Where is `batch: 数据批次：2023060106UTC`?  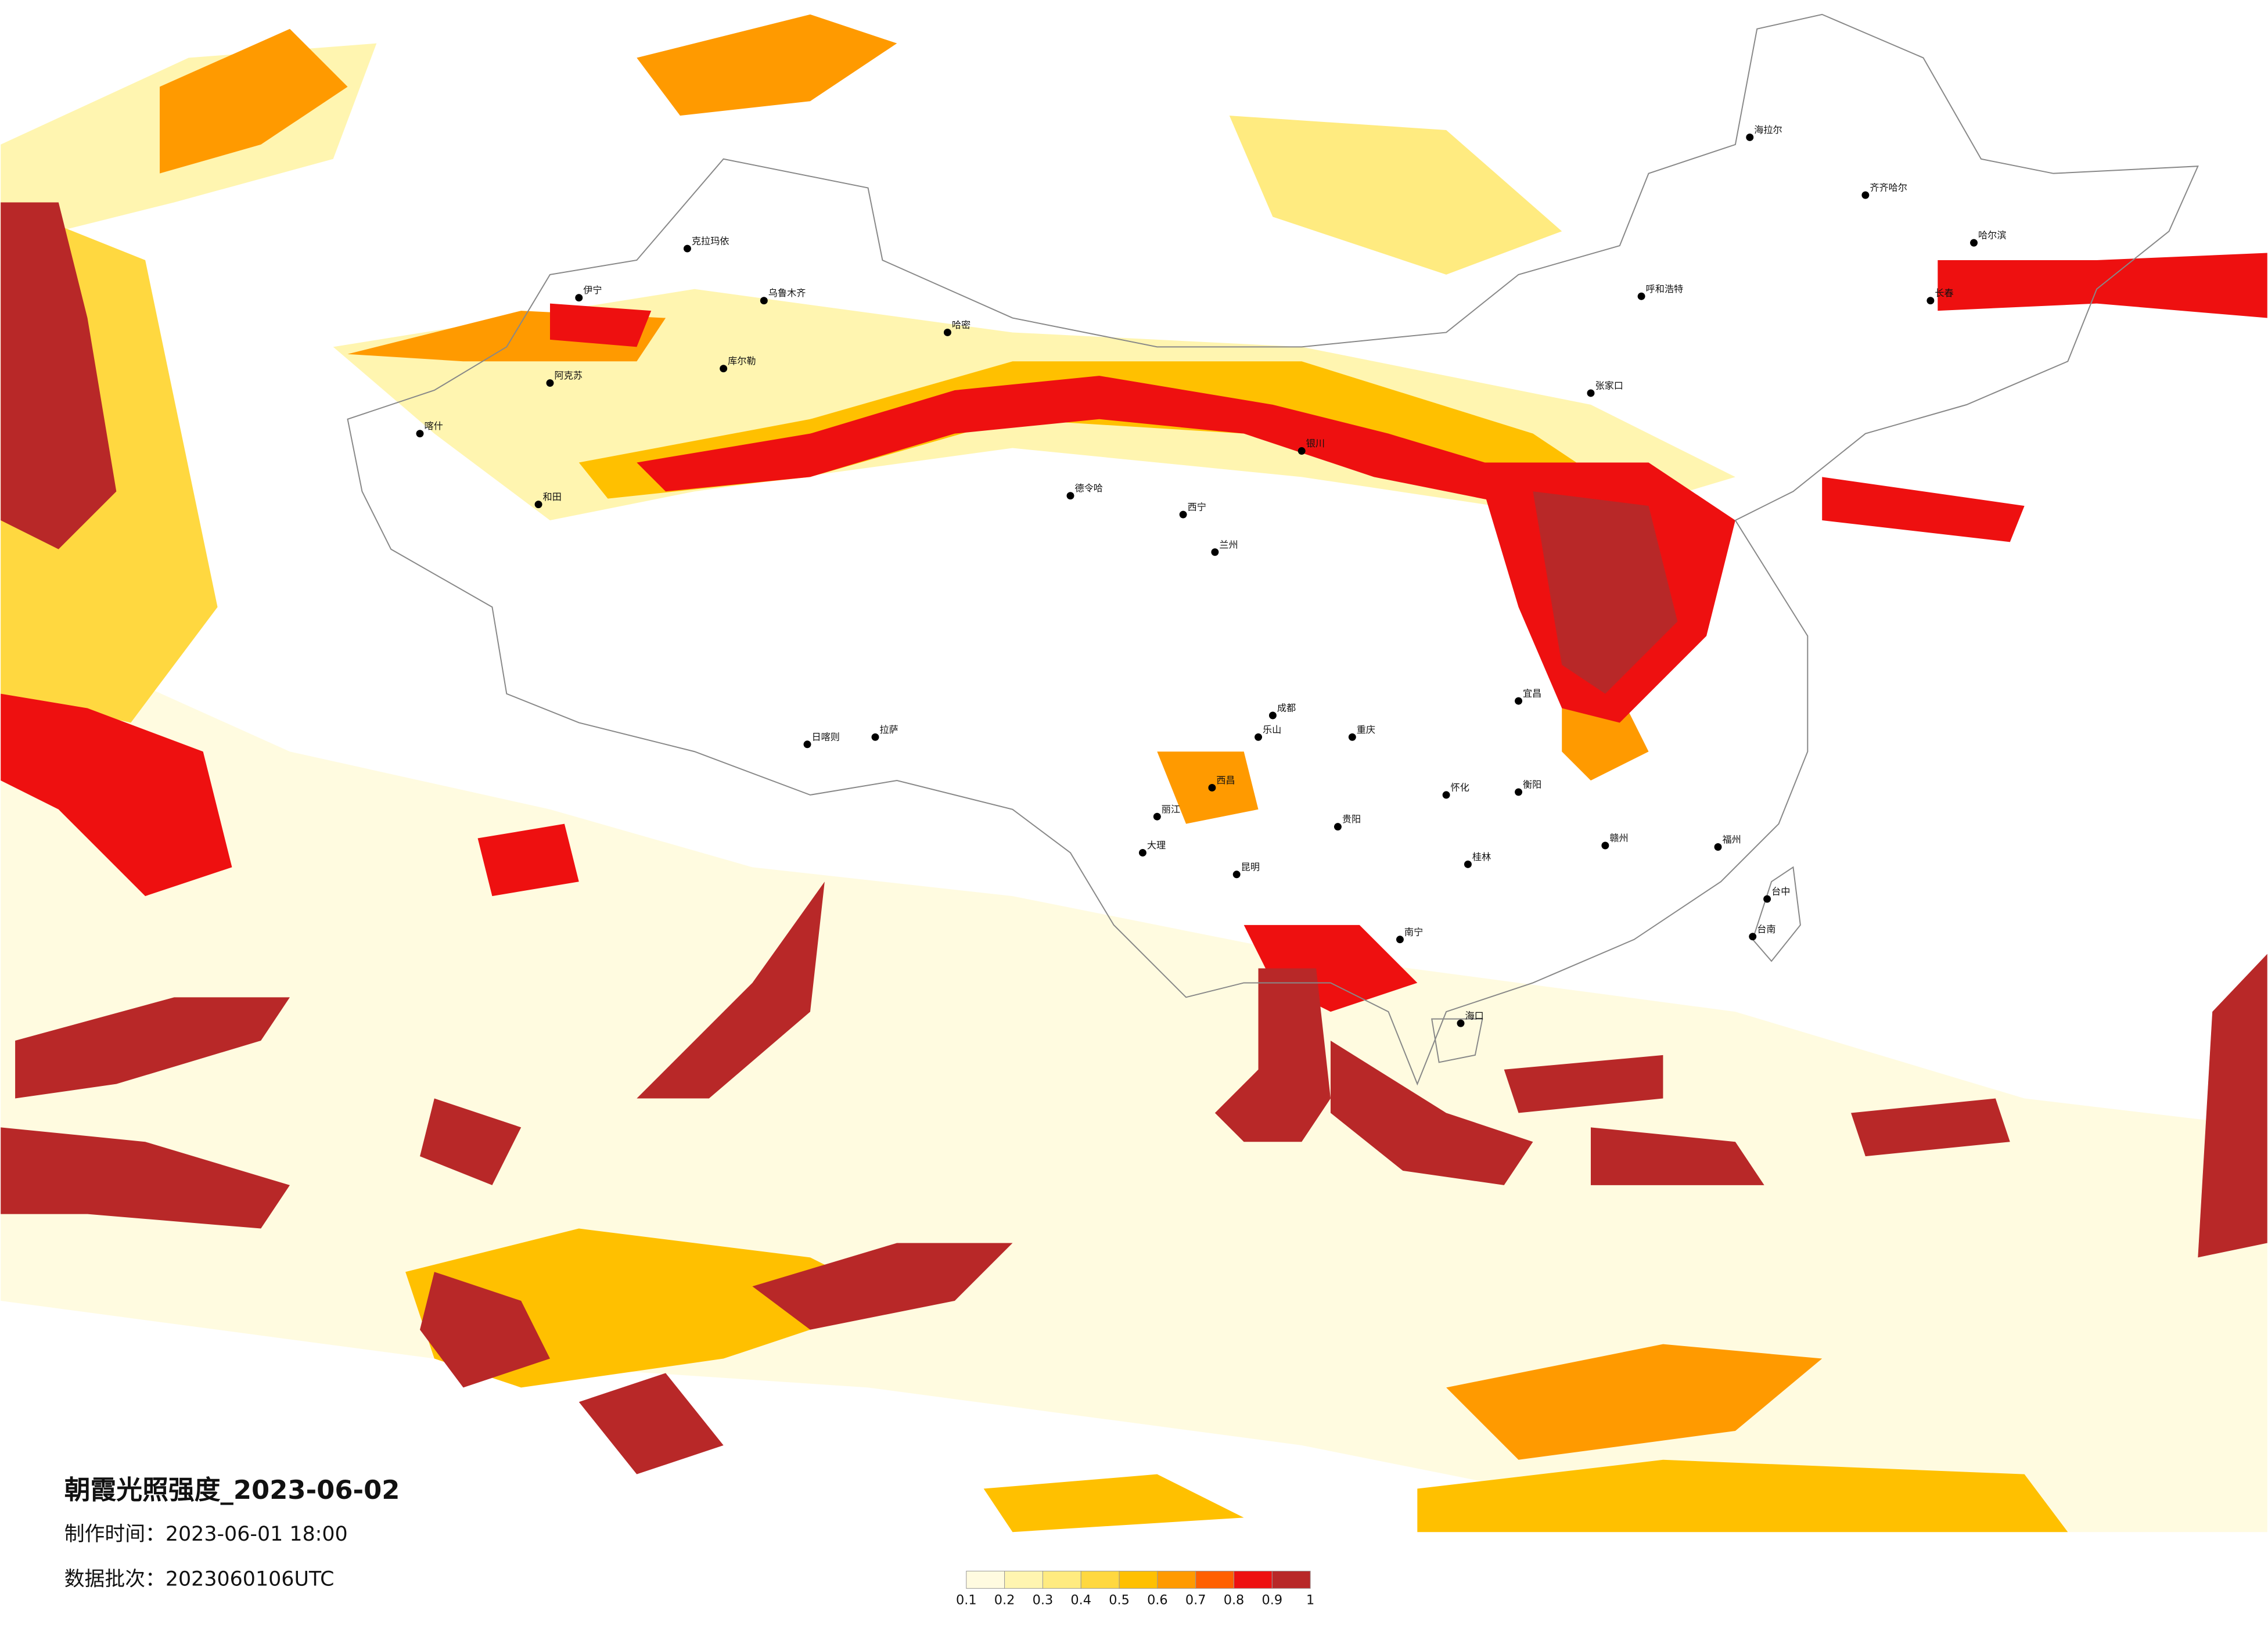
batch: 数据批次：2023060106UTC is located at coordinates (199, 1579).